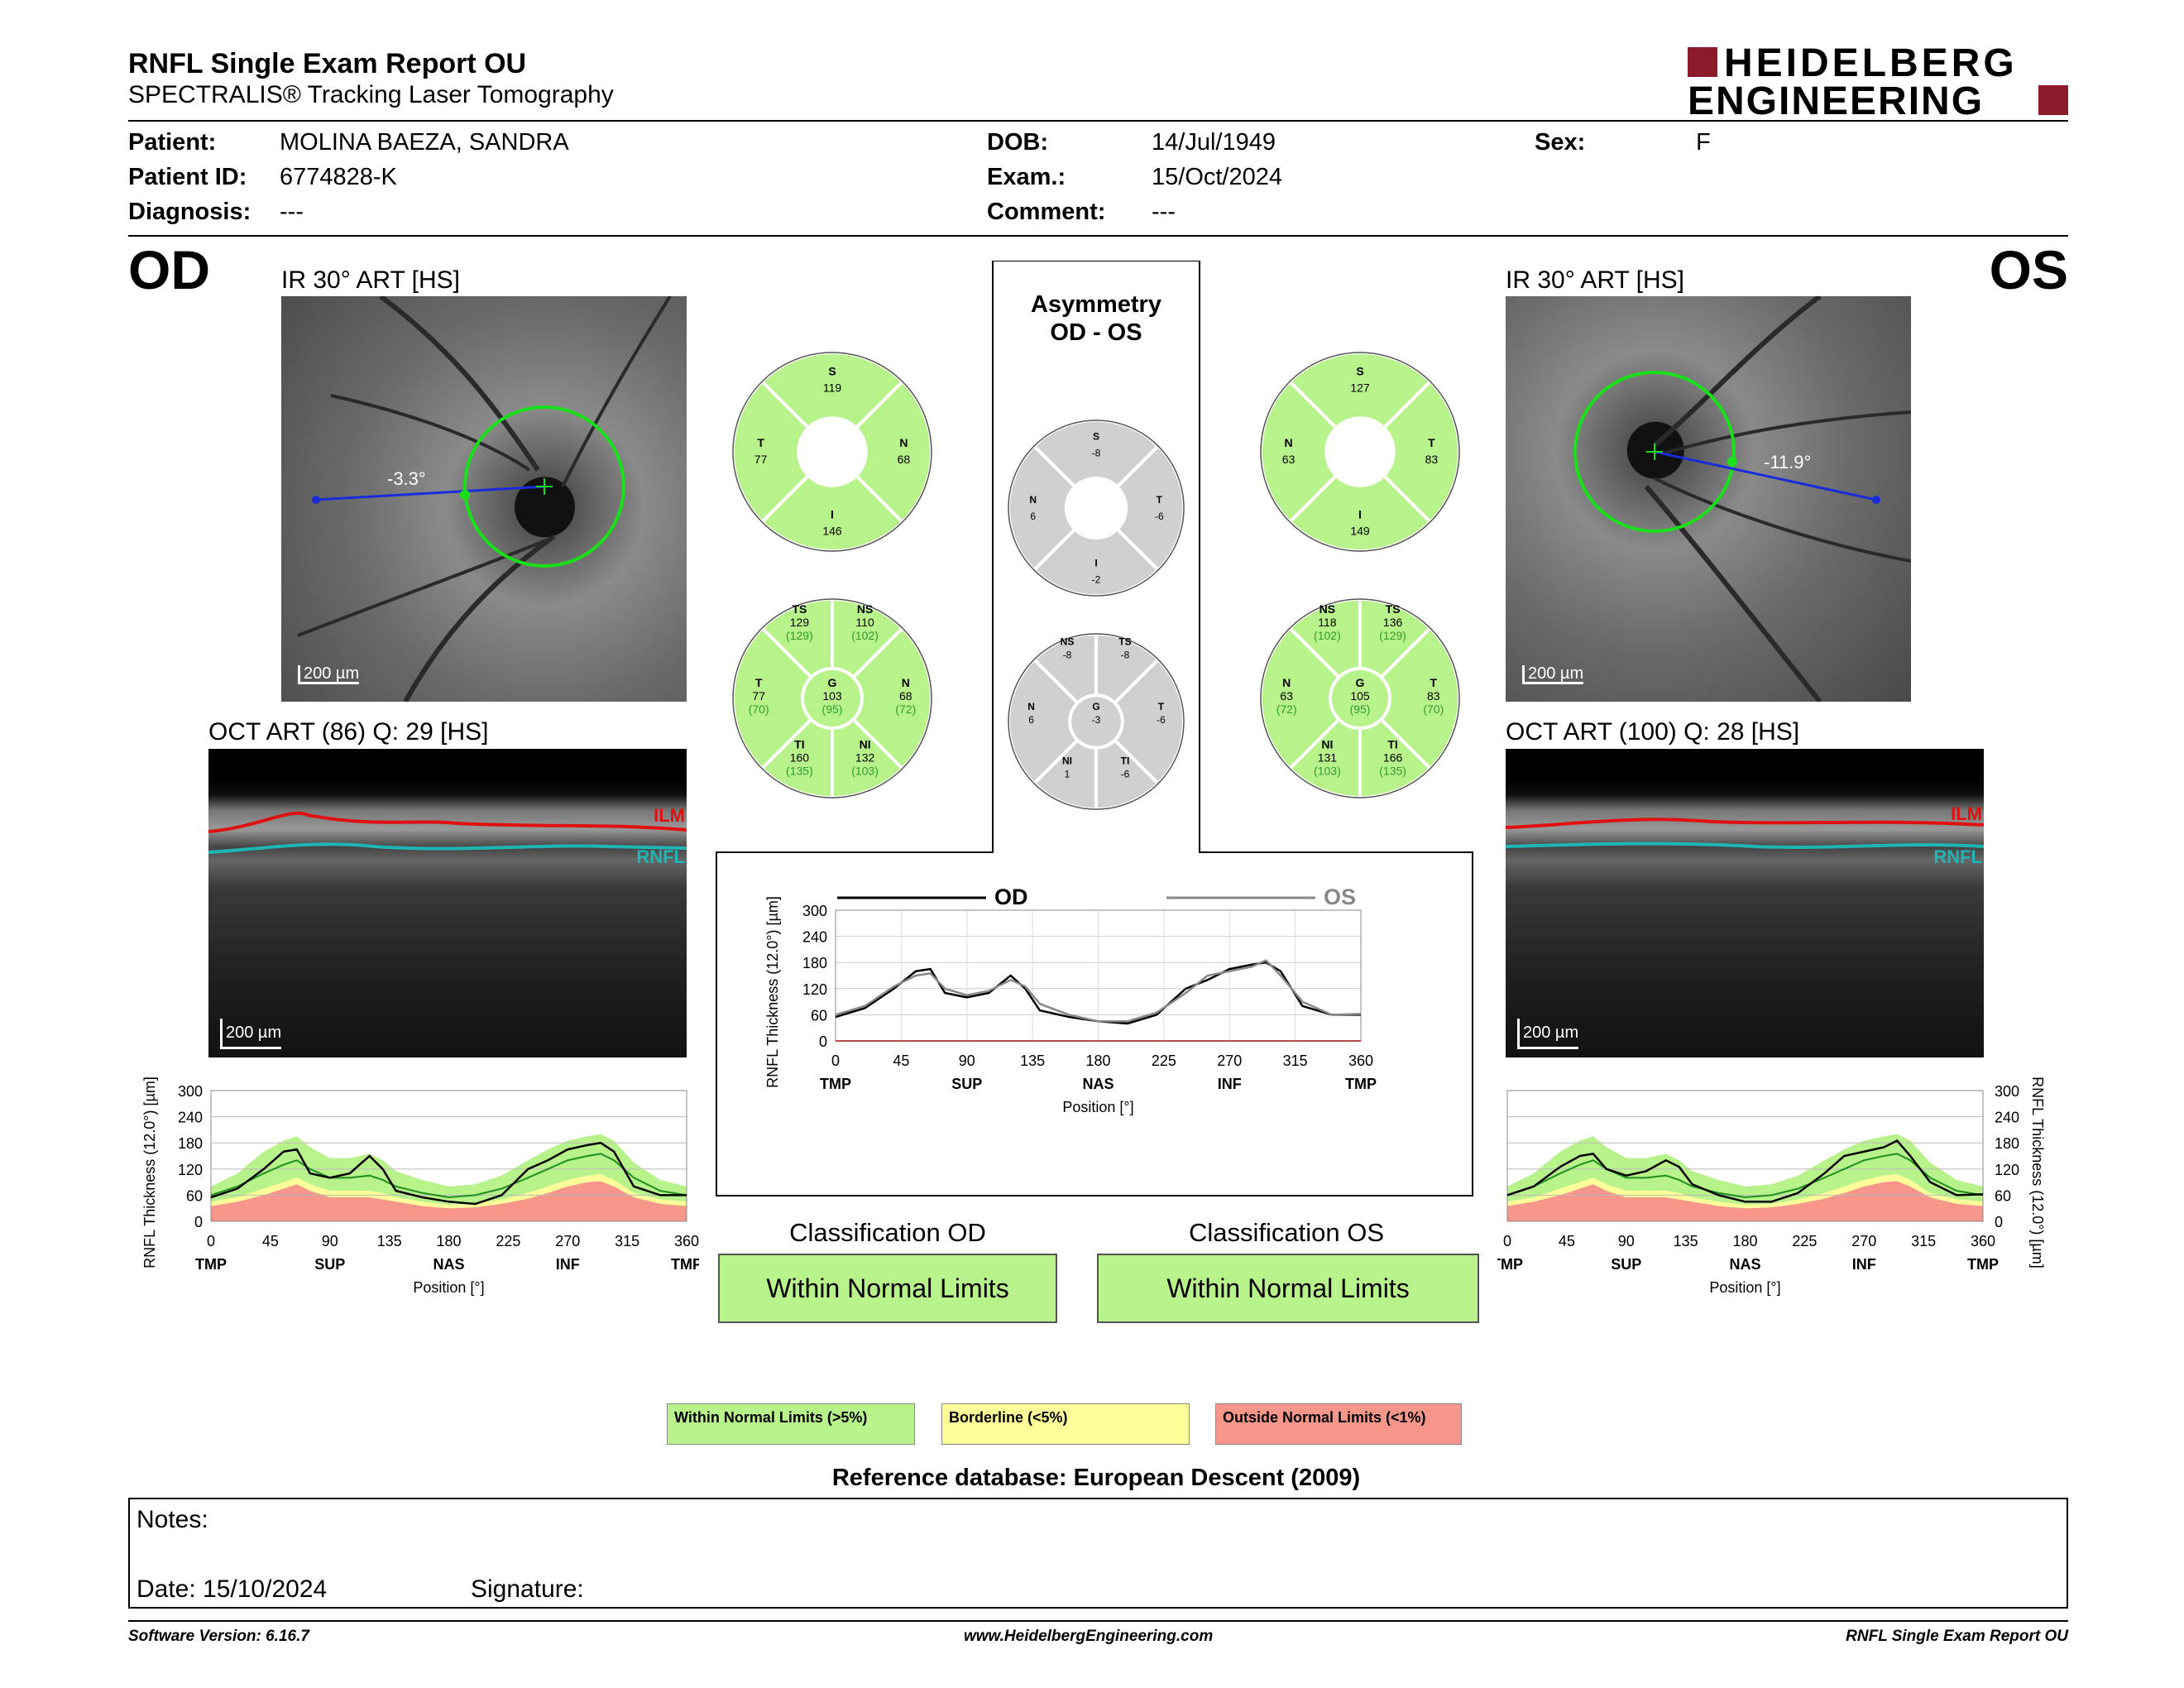 This screenshot has height=1688, width=2184. Describe the element at coordinates (1031, 720) in the screenshot. I see `sector-value-N: 6` at that location.